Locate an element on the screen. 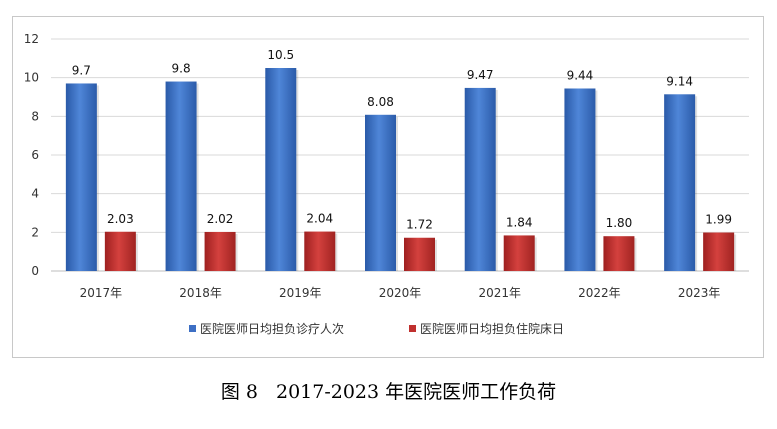  y-tick-label: 12 is located at coordinates (31, 39).